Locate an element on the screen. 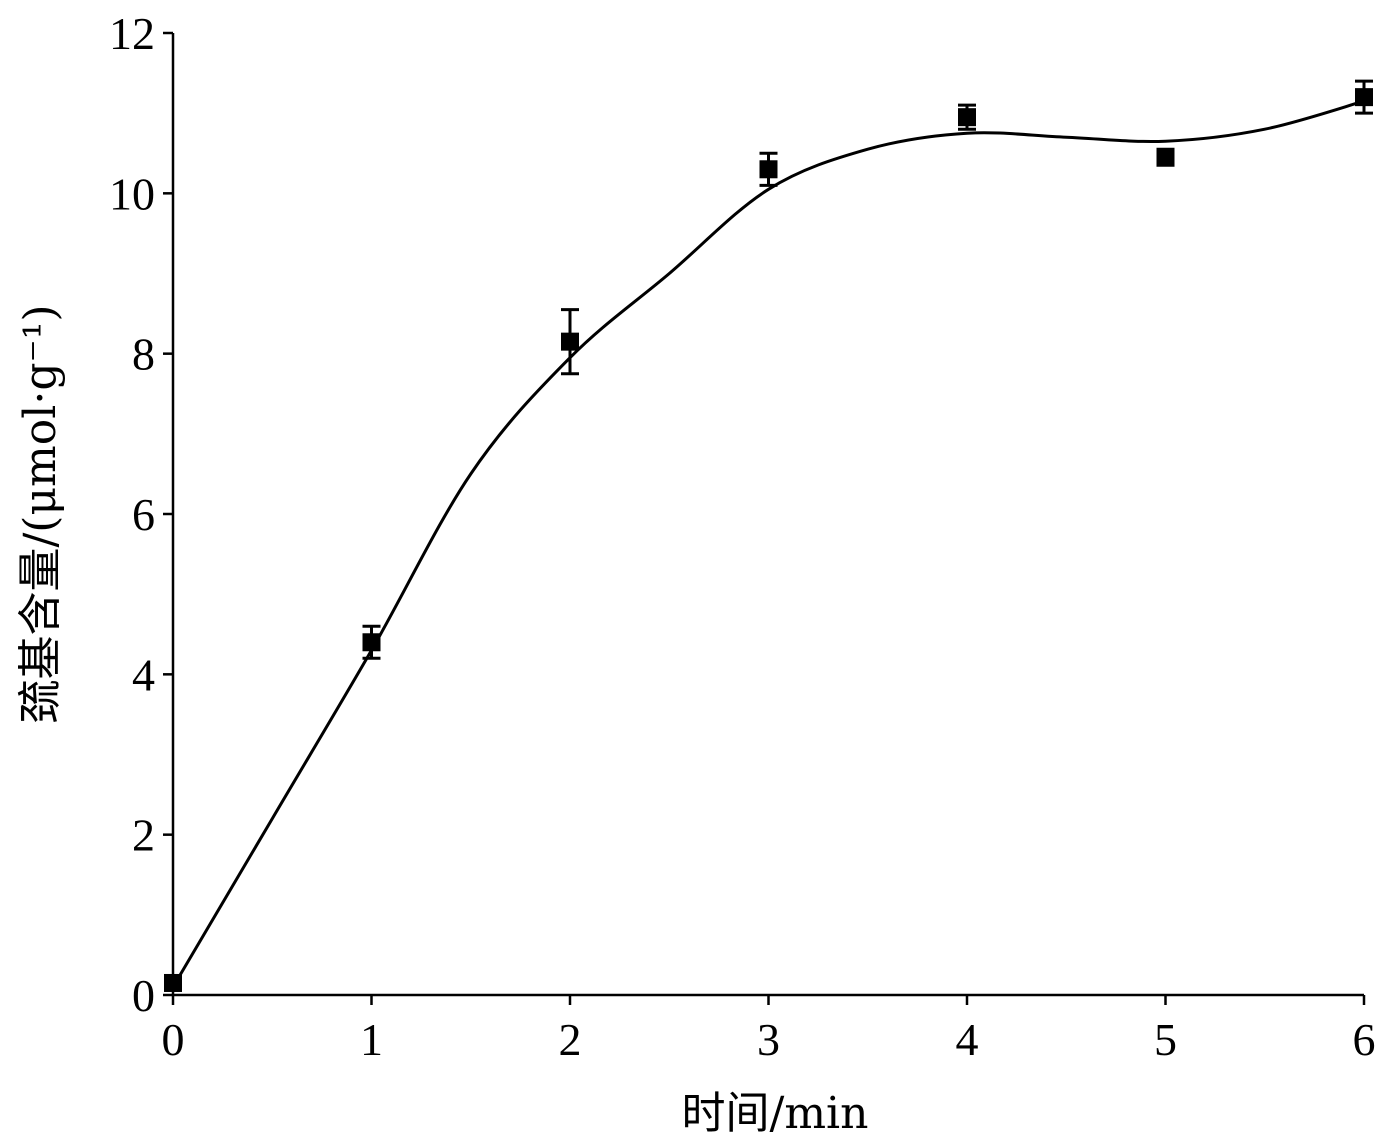  x-tick-label: 6 is located at coordinates (1364, 1039).